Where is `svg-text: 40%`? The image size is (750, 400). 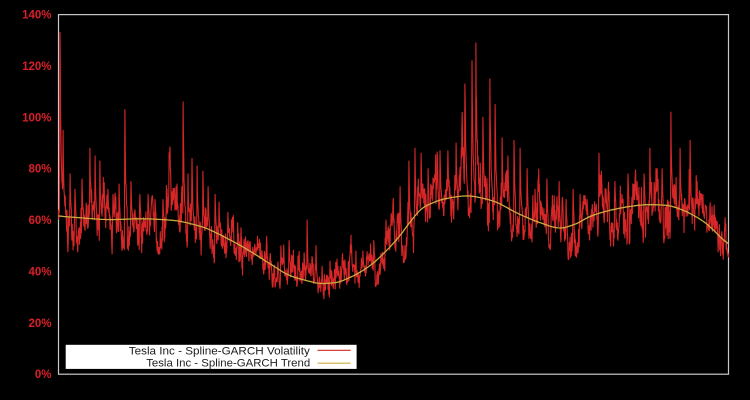 svg-text: 40% is located at coordinates (39, 273).